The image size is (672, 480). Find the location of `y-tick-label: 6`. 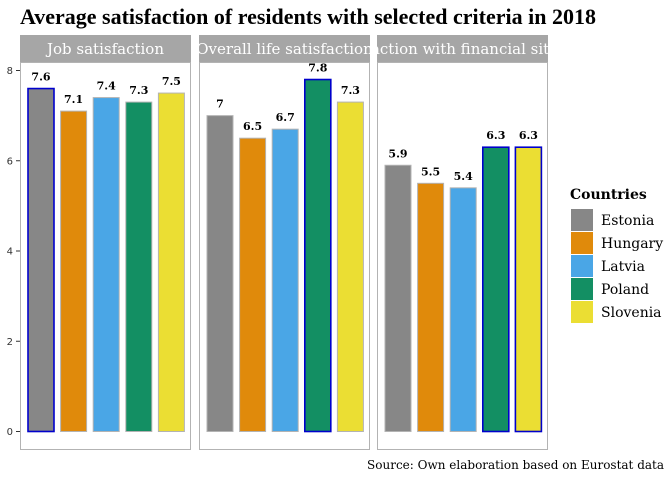

y-tick-label: 6 is located at coordinates (10, 161).